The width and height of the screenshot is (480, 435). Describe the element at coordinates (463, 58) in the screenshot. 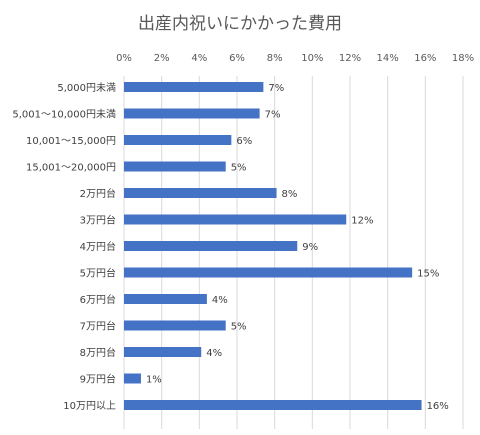

I see `x-tick-label: 18%` at that location.